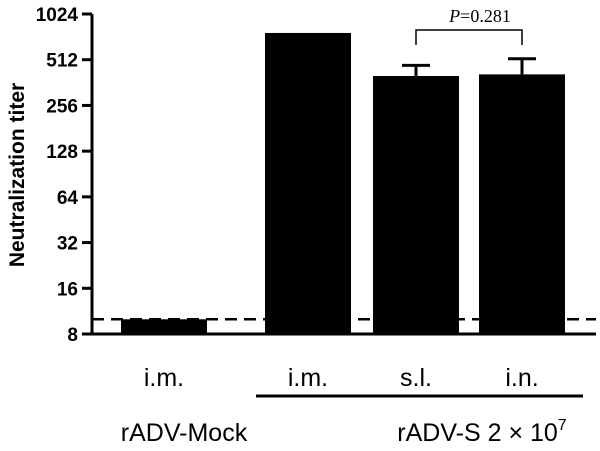 The image size is (600, 451). Describe the element at coordinates (521, 378) in the screenshot. I see `x-category-label: i.n.` at that location.